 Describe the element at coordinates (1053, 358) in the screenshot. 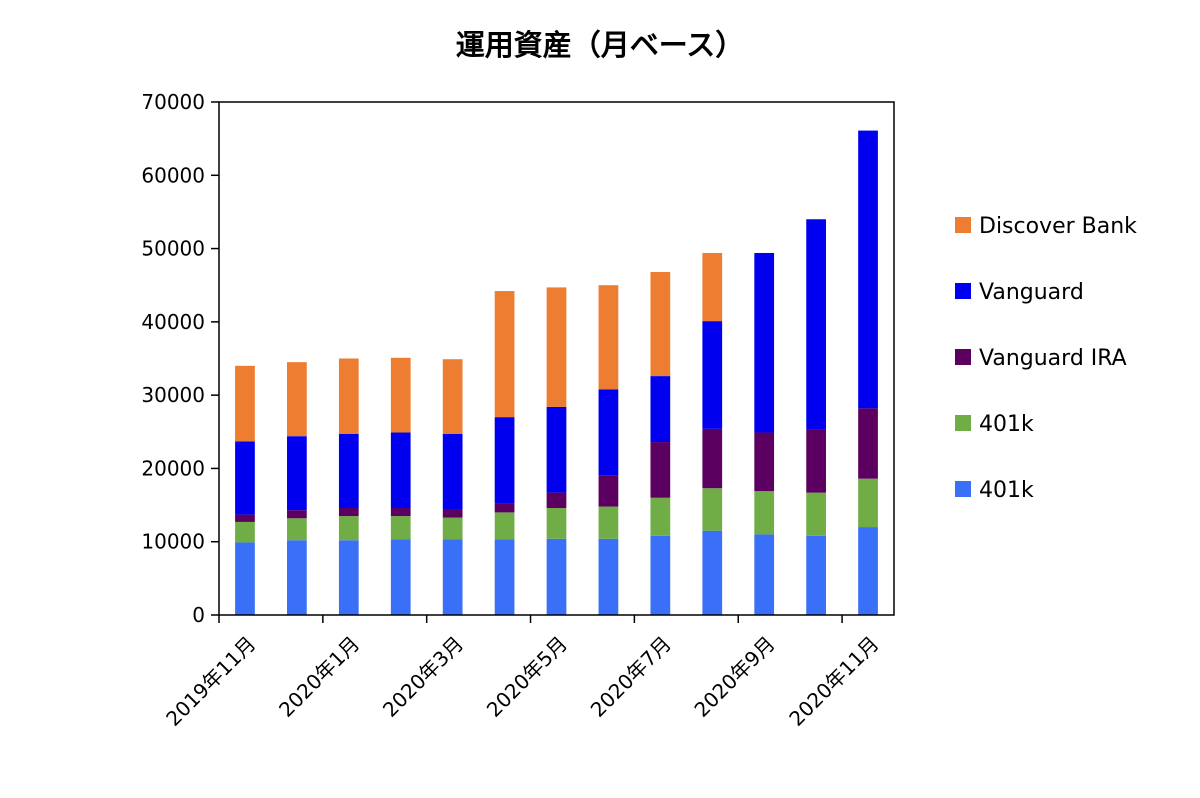

I see `legend-label-2: Vanguard IRA` at that location.